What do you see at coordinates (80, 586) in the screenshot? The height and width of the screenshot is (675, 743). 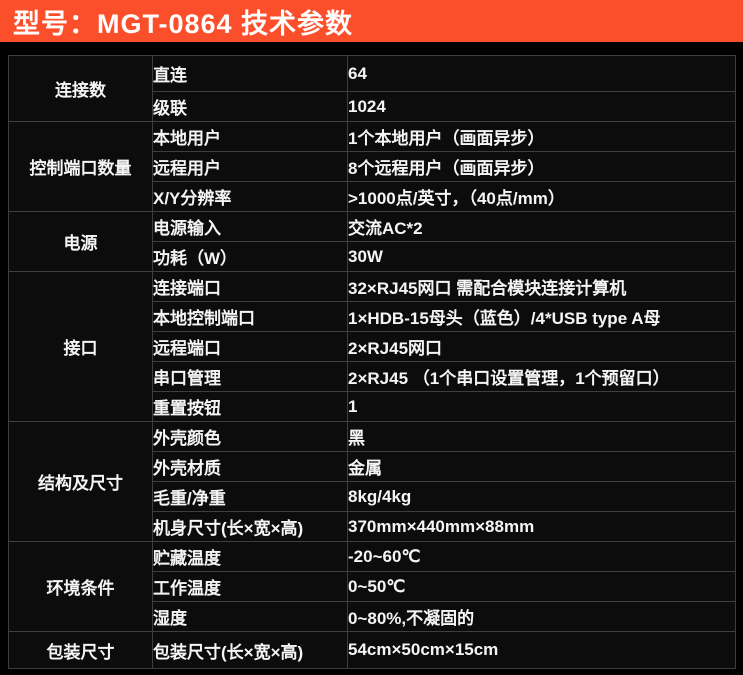 I see `category-cell: 环境条件` at bounding box center [80, 586].